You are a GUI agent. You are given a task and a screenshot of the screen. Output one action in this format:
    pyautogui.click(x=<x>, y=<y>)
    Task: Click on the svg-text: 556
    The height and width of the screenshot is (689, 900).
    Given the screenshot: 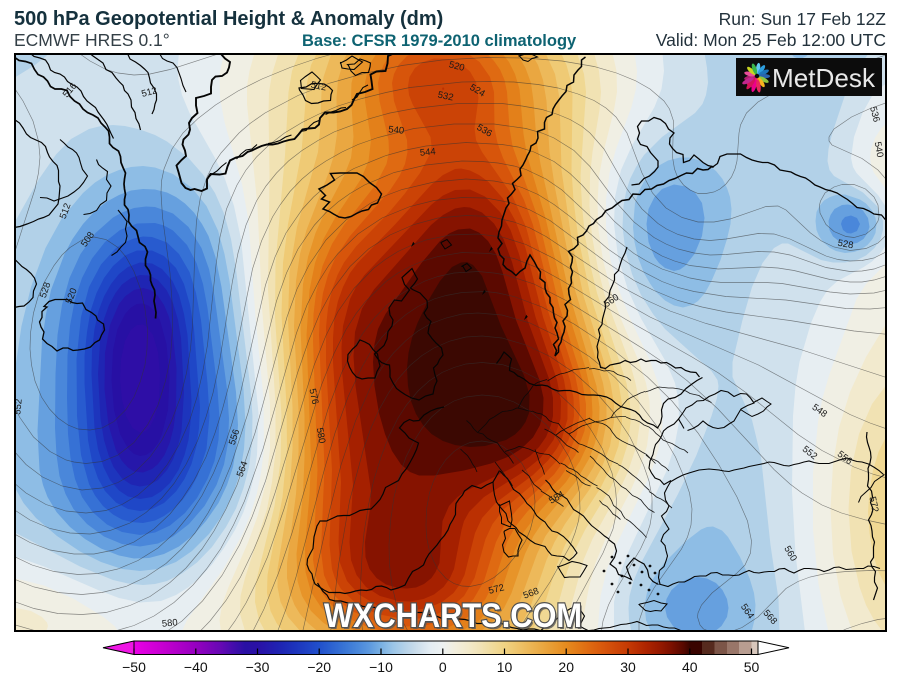 What is the action you would take?
    pyautogui.click(x=234, y=437)
    